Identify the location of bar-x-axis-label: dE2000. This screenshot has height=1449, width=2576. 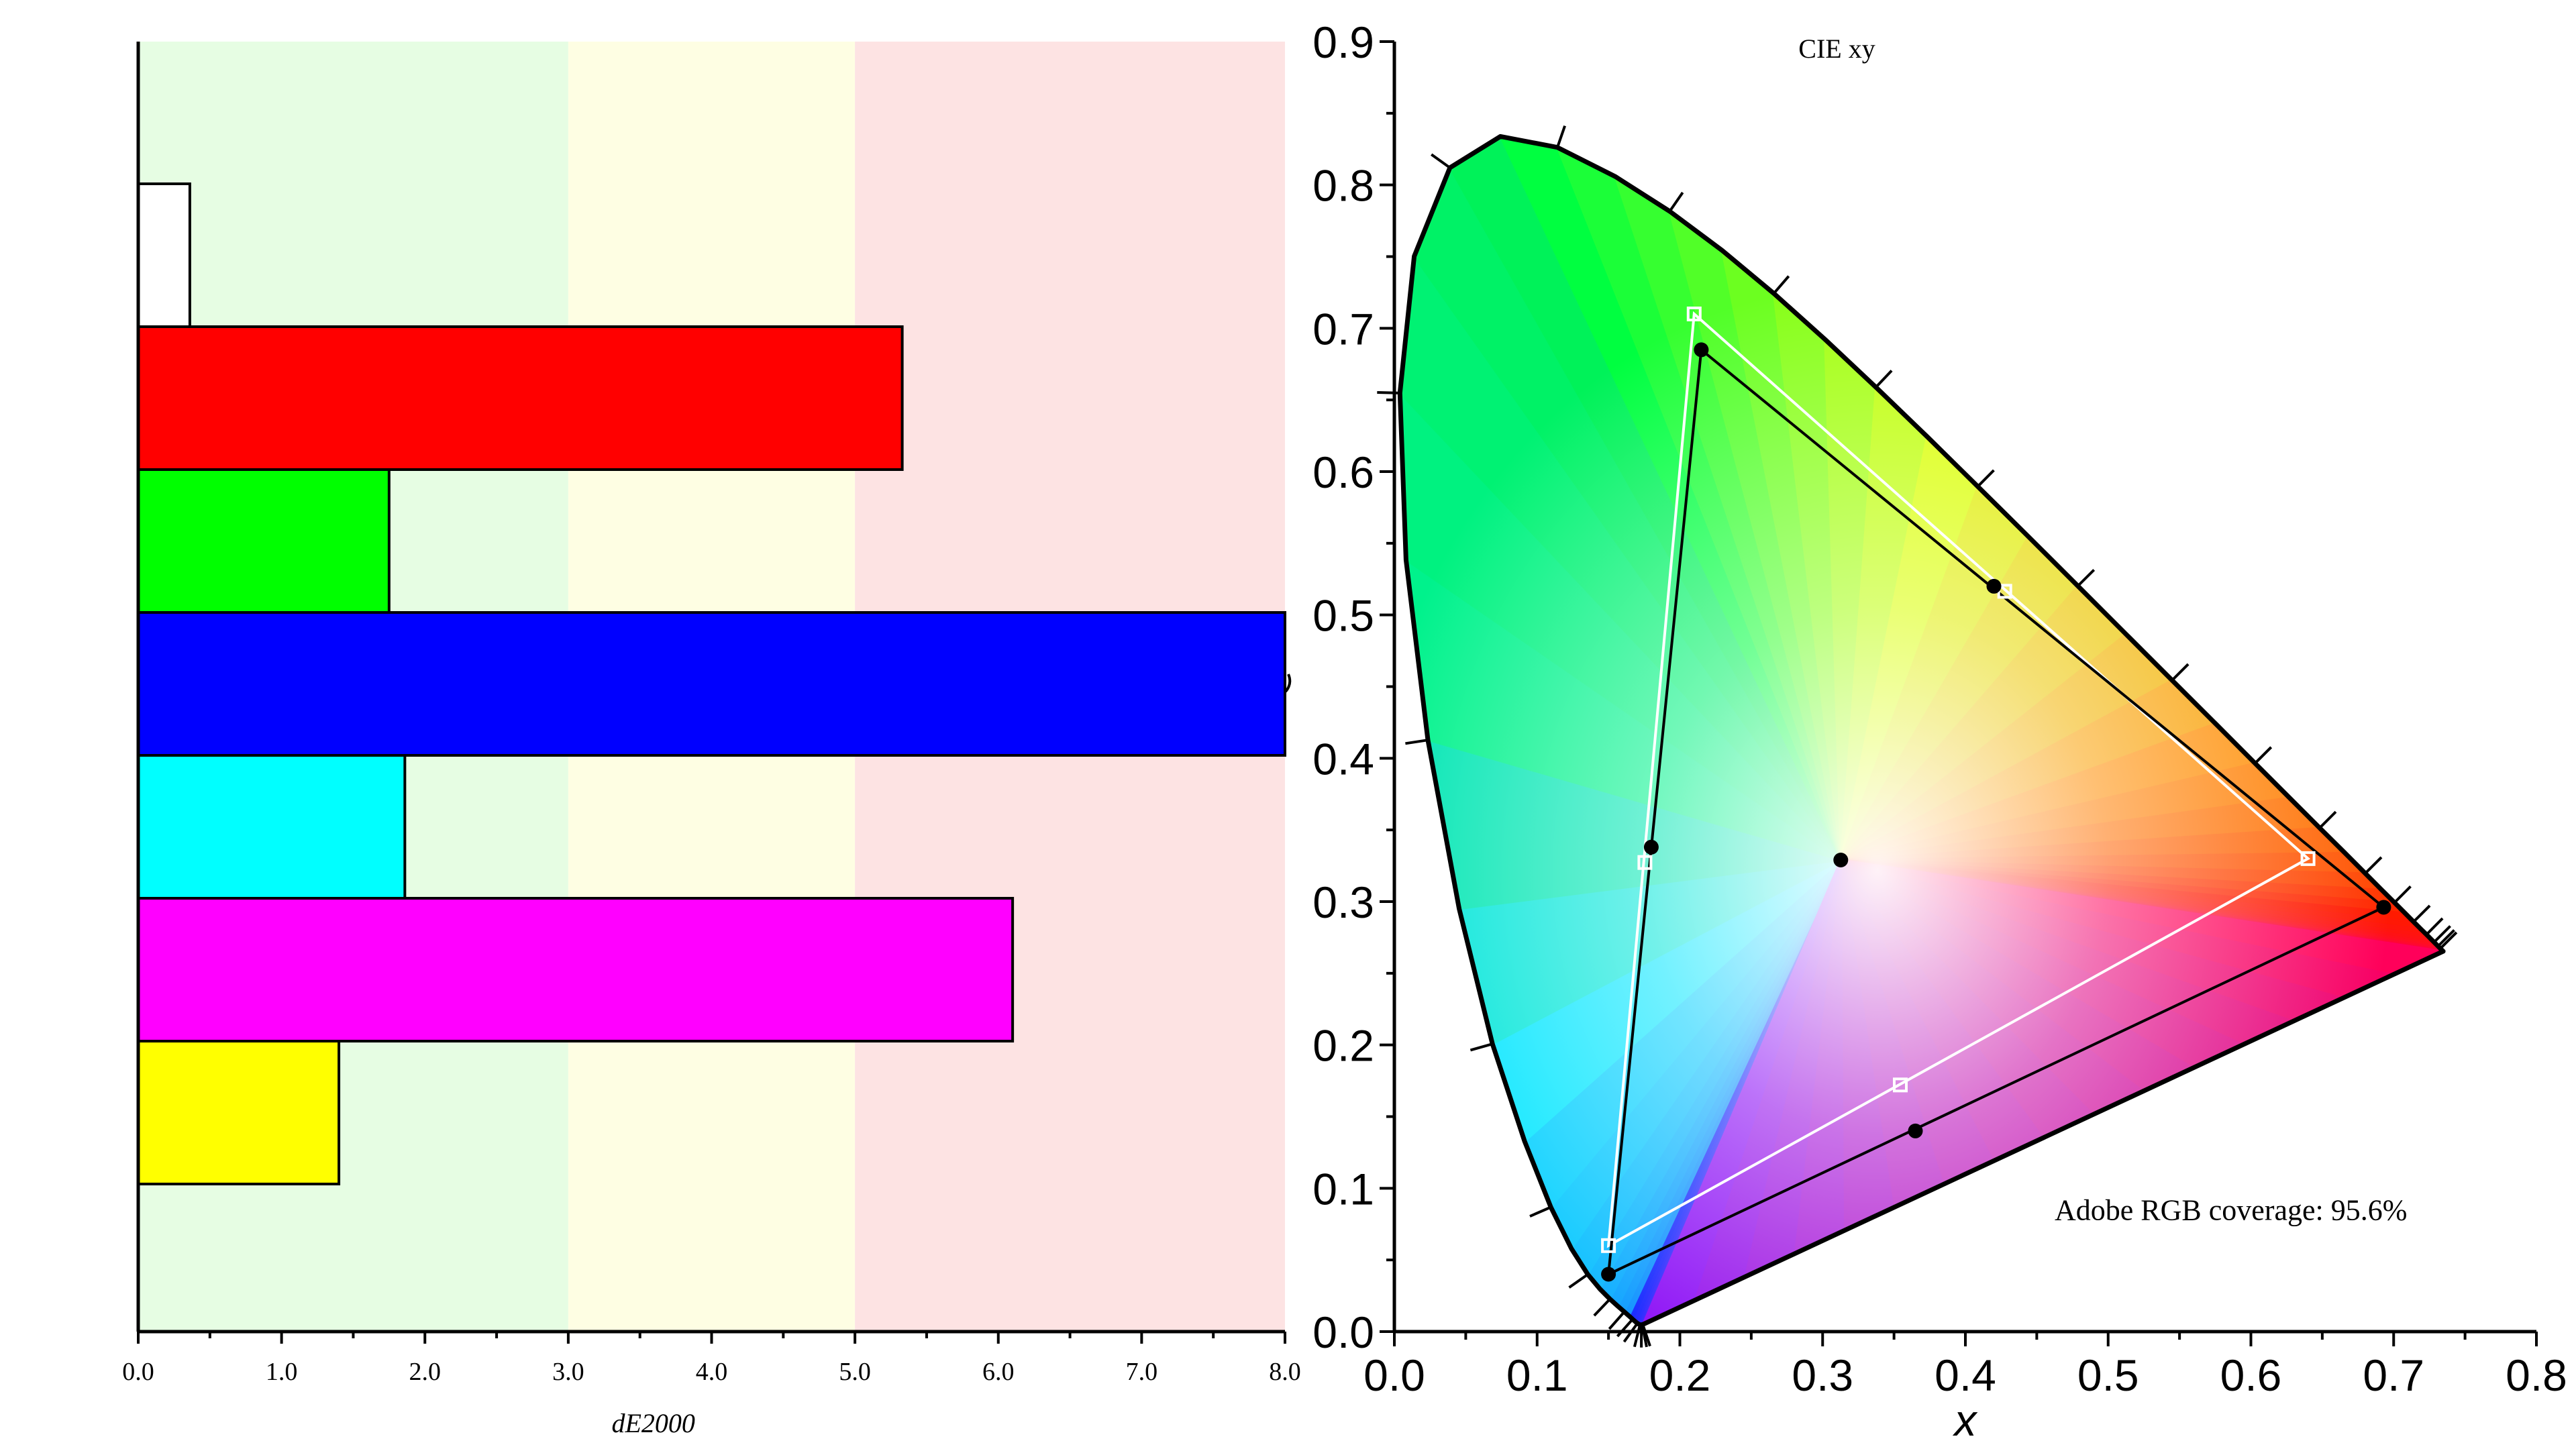
(652, 1423).